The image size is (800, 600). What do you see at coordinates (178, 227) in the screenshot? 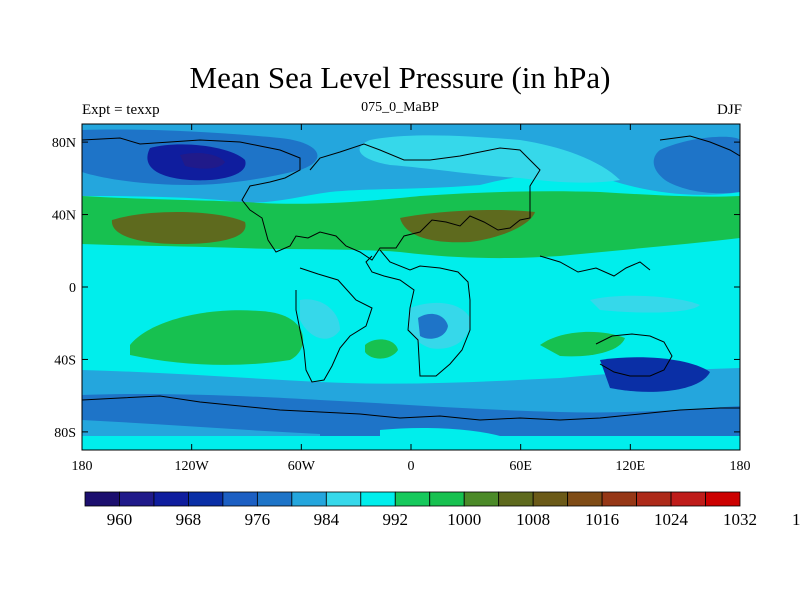
I see `pacific-high-core` at bounding box center [178, 227].